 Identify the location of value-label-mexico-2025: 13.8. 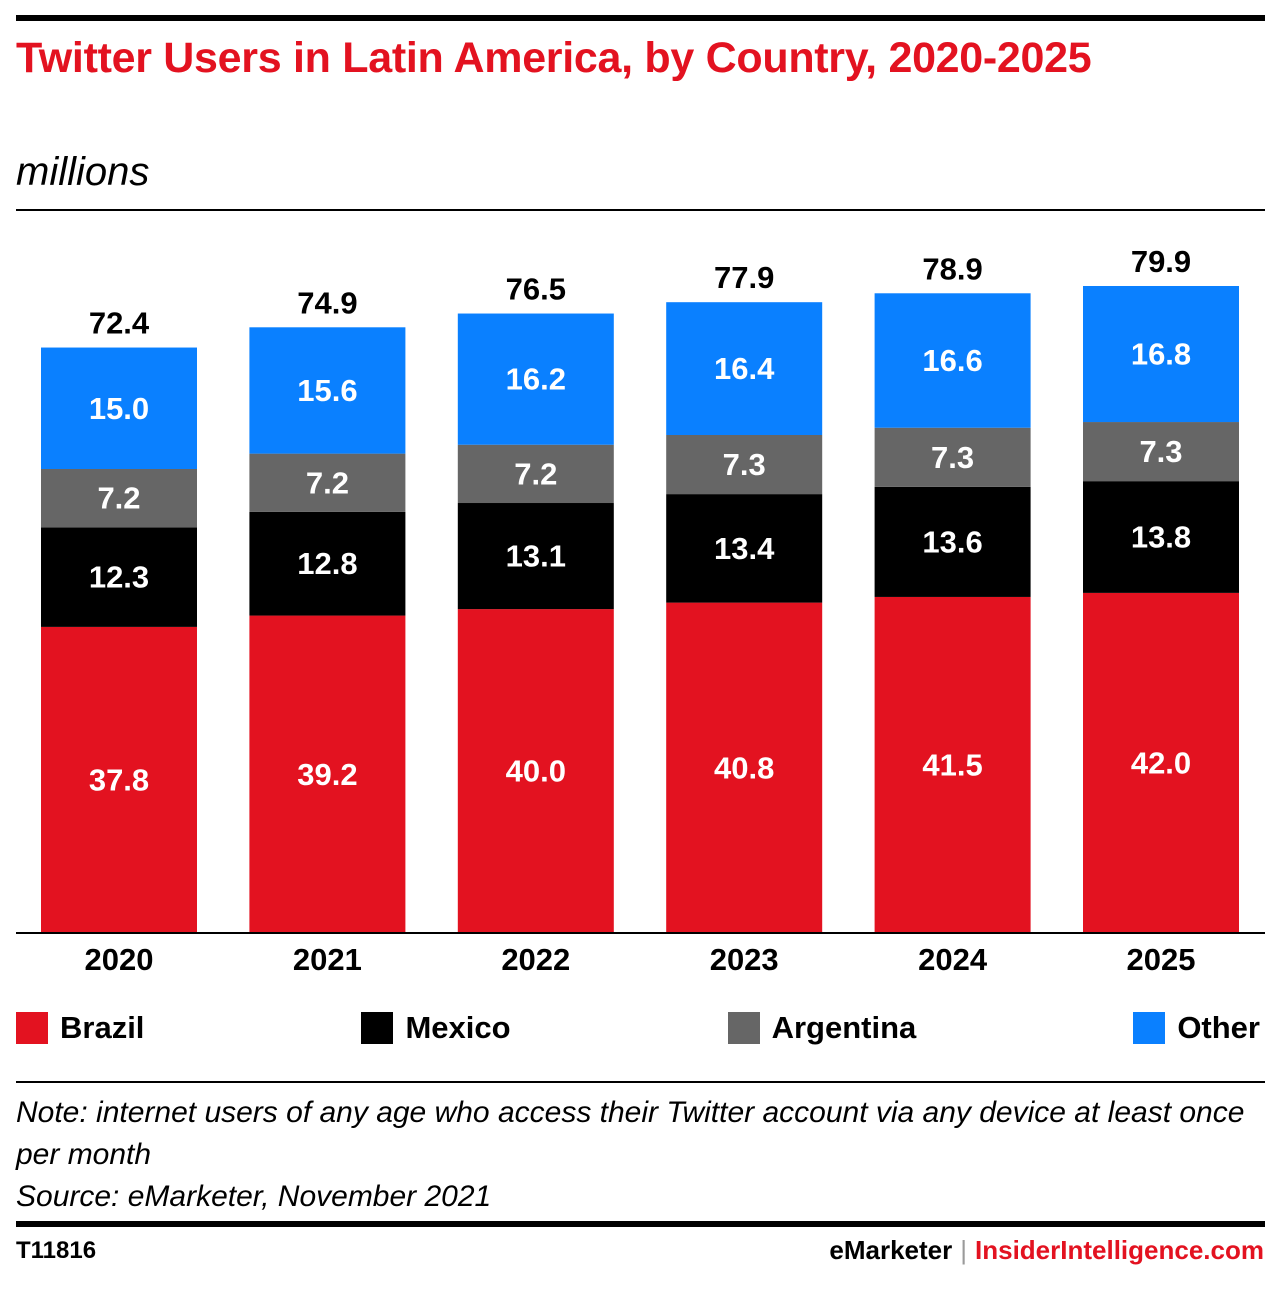
(1161, 537).